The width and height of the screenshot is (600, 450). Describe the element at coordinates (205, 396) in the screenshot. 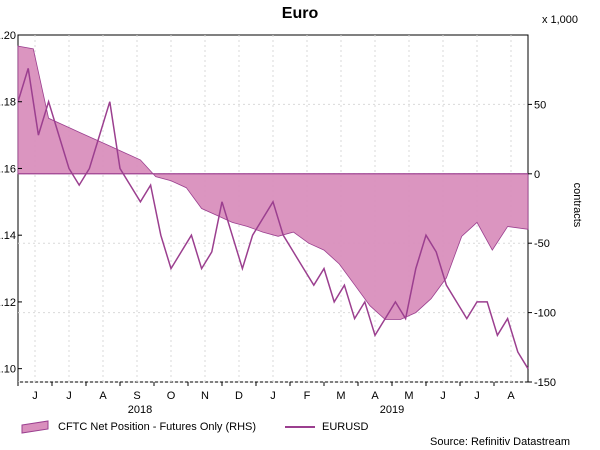

I see `x-tick-label: N` at that location.